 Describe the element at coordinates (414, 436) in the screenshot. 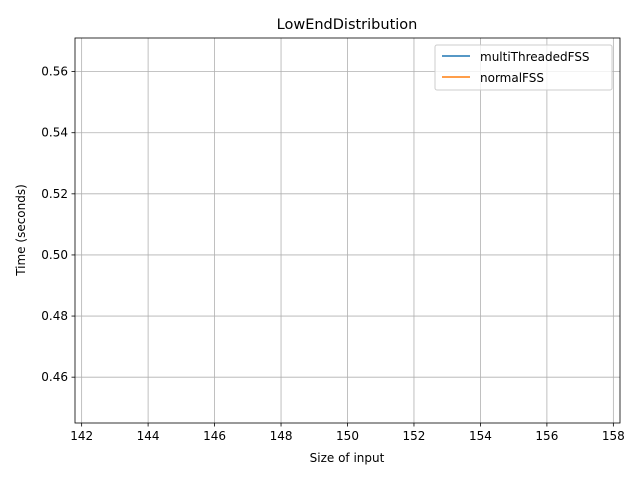

I see `x-tick-label: 152` at that location.